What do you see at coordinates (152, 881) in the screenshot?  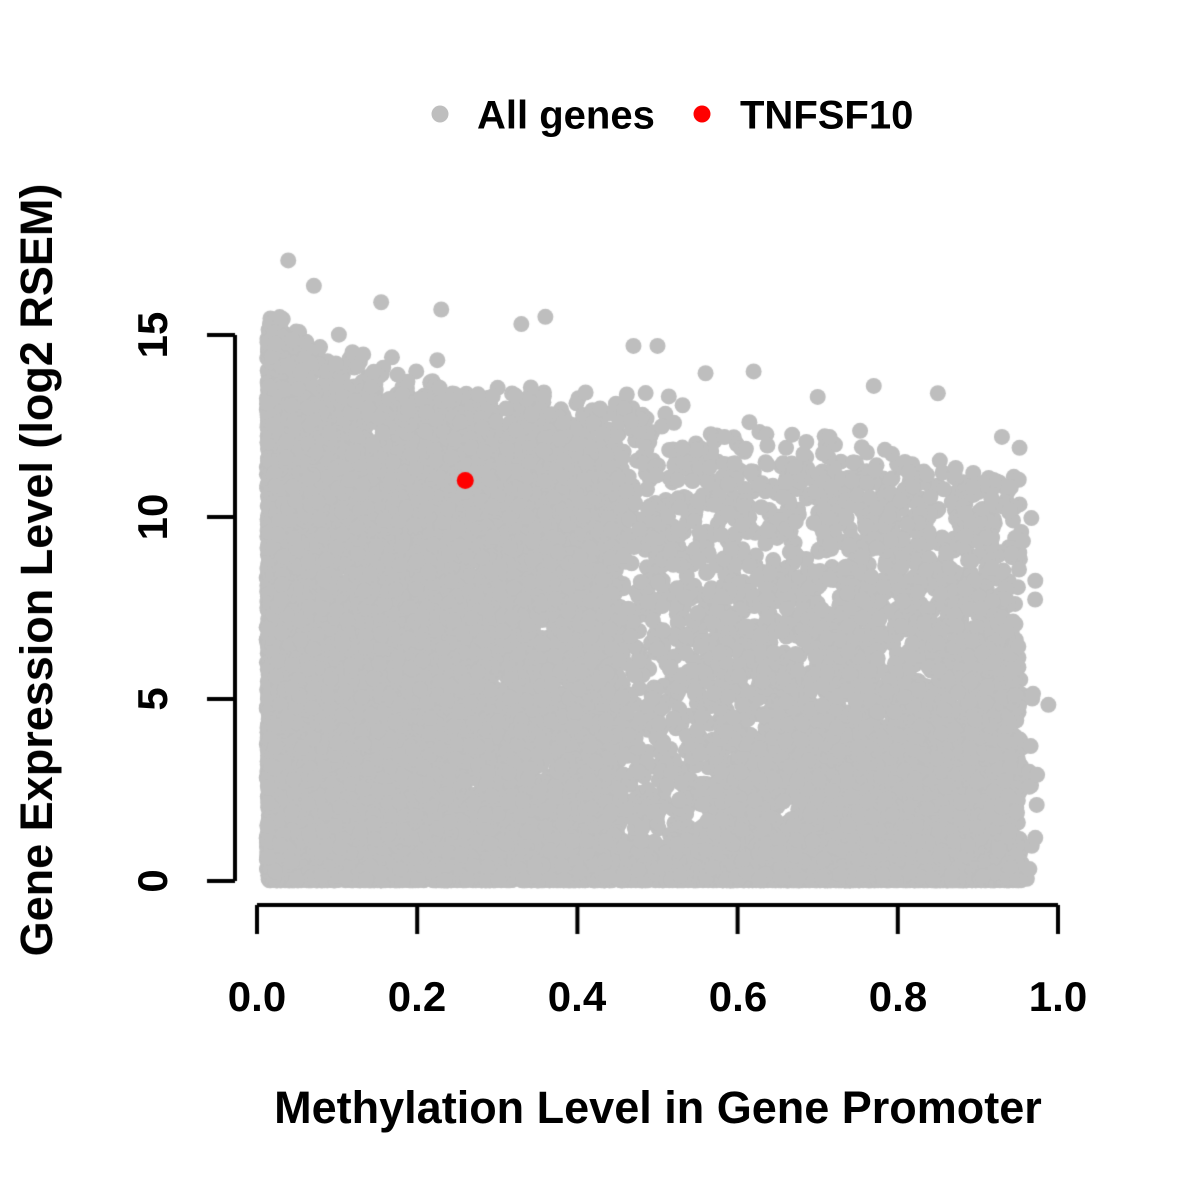 I see `y-tick-label-0: 0` at bounding box center [152, 881].